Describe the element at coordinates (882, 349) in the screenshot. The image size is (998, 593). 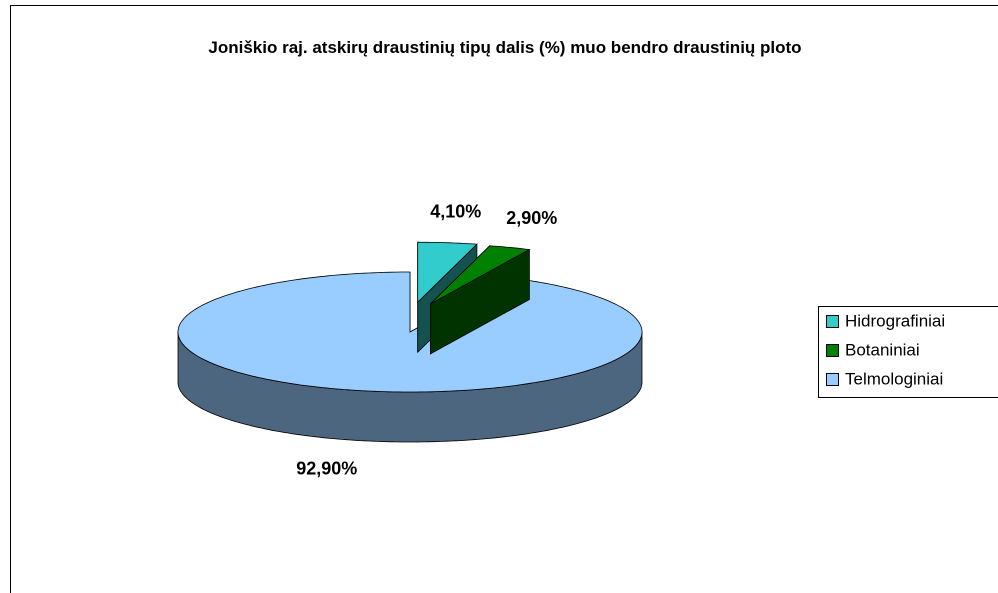
I see `legend-label: Botaniniai` at that location.